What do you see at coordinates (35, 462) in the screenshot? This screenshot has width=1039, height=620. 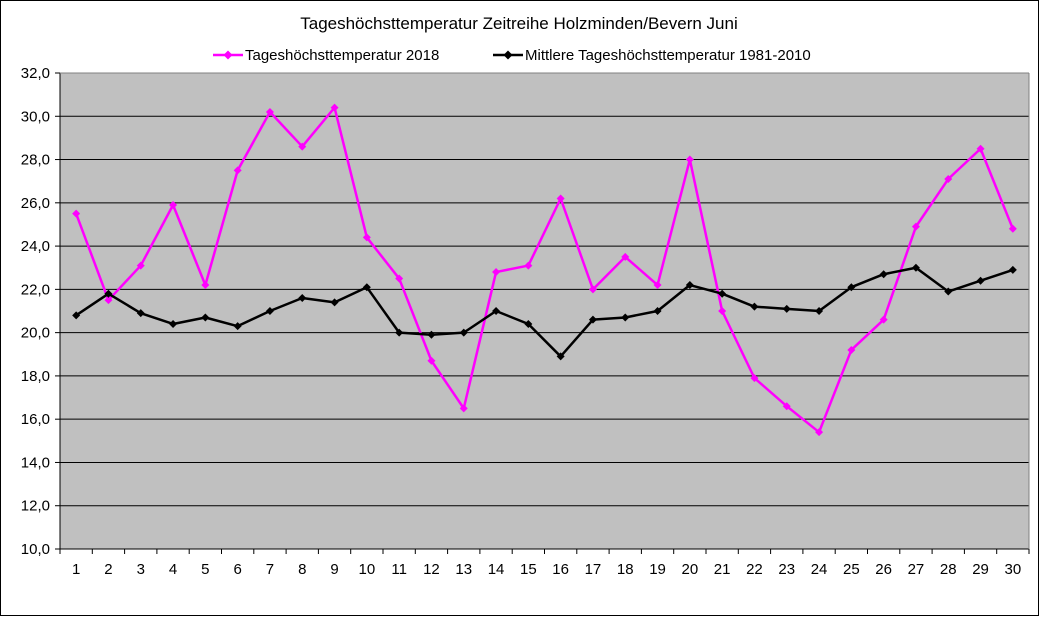 I see `y-tick-label: 14,0` at bounding box center [35, 462].